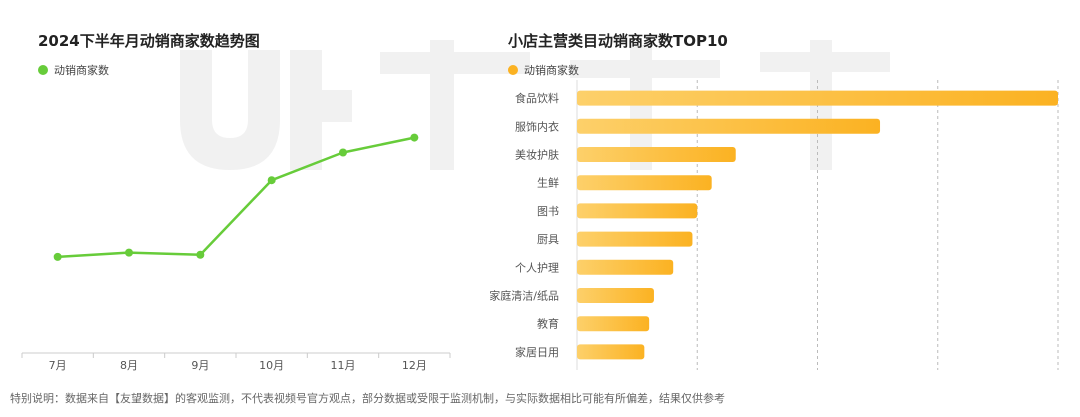 Image resolution: width=1080 pixels, height=417 pixels. I want to click on bar-category-label: 厨具, so click(548, 239).